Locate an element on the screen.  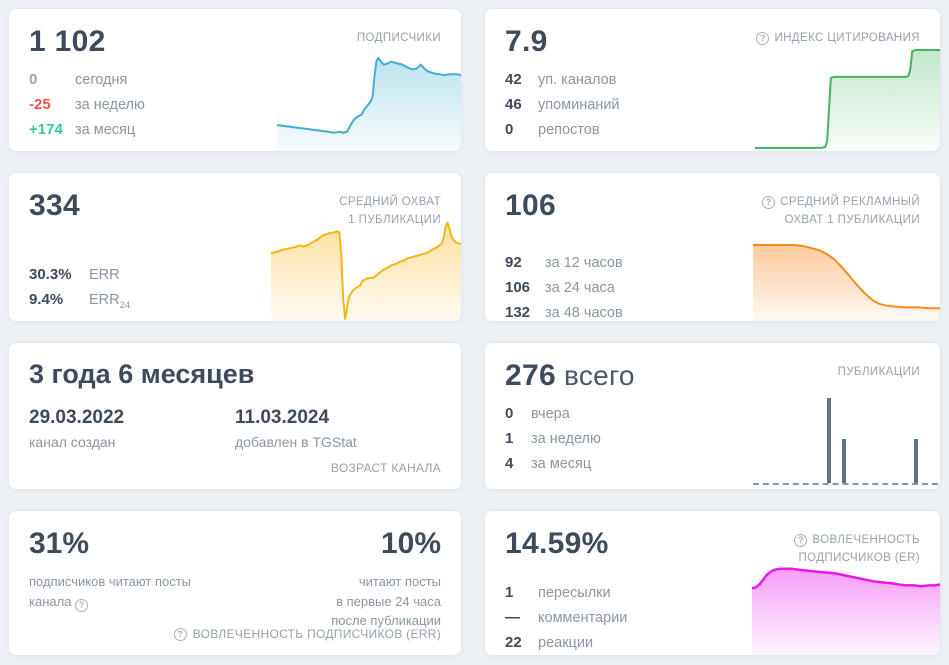
stat-value: 4 is located at coordinates (509, 463).